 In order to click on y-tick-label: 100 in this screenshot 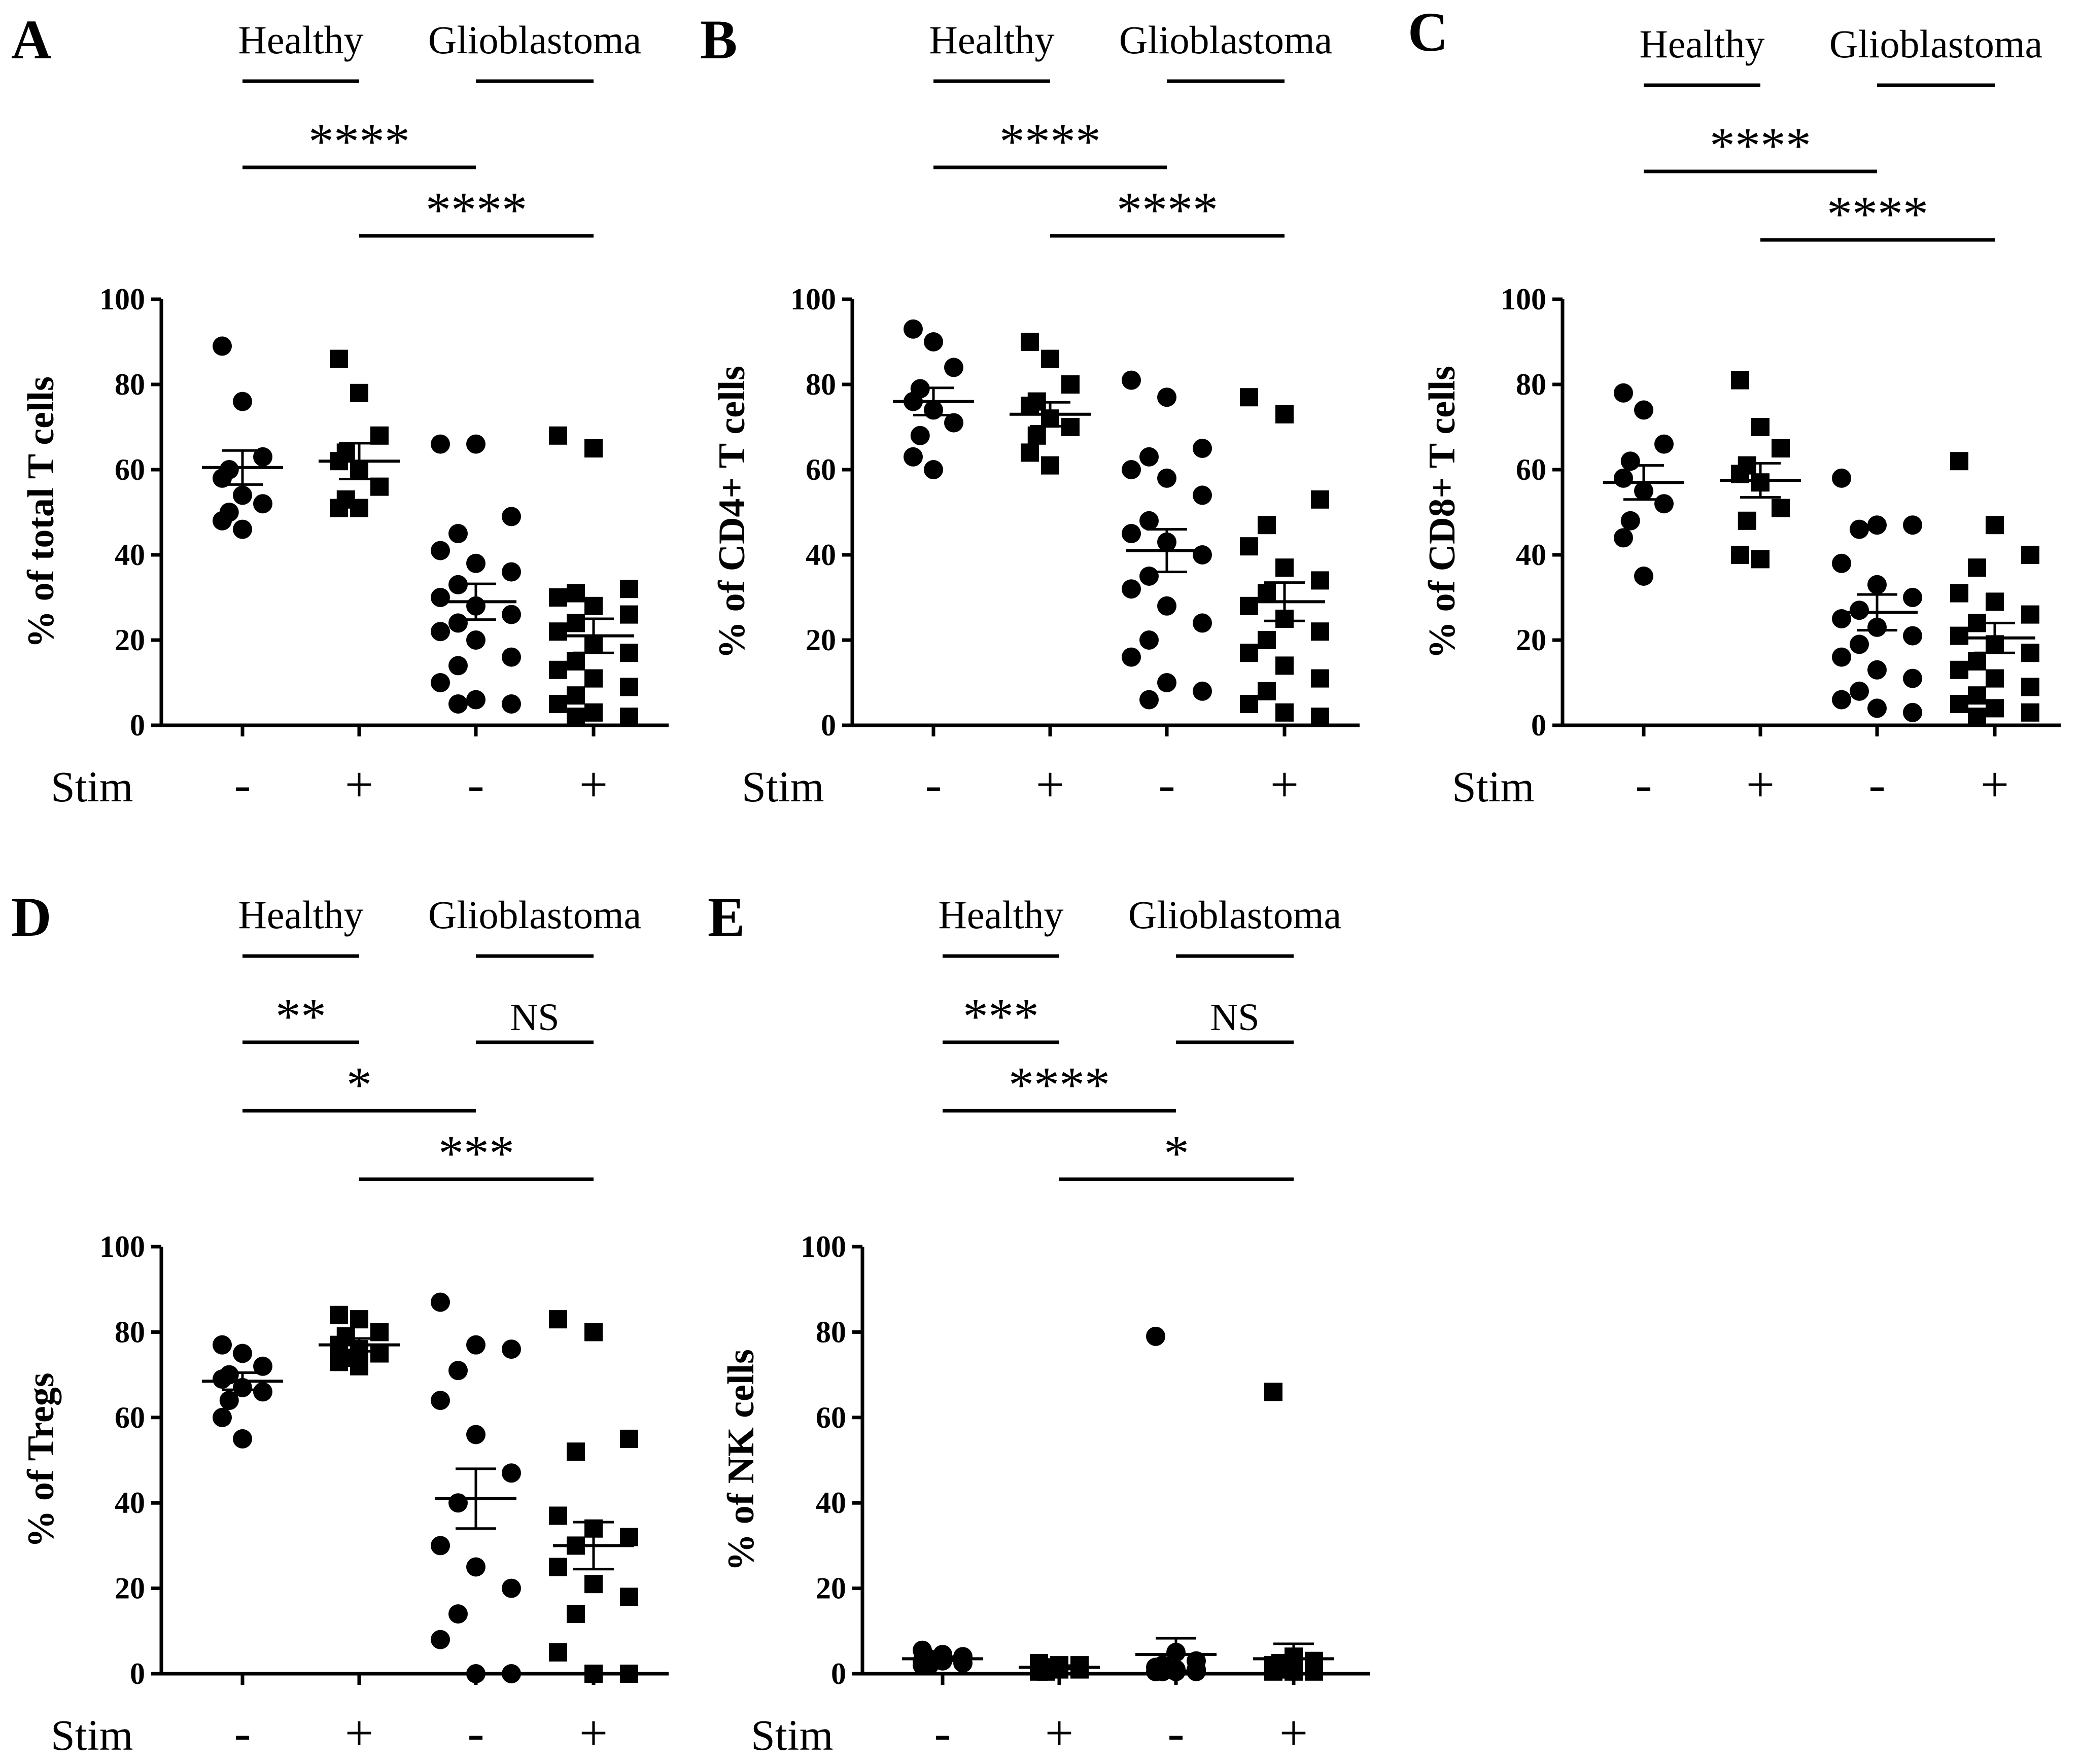, I will do `click(122, 300)`.